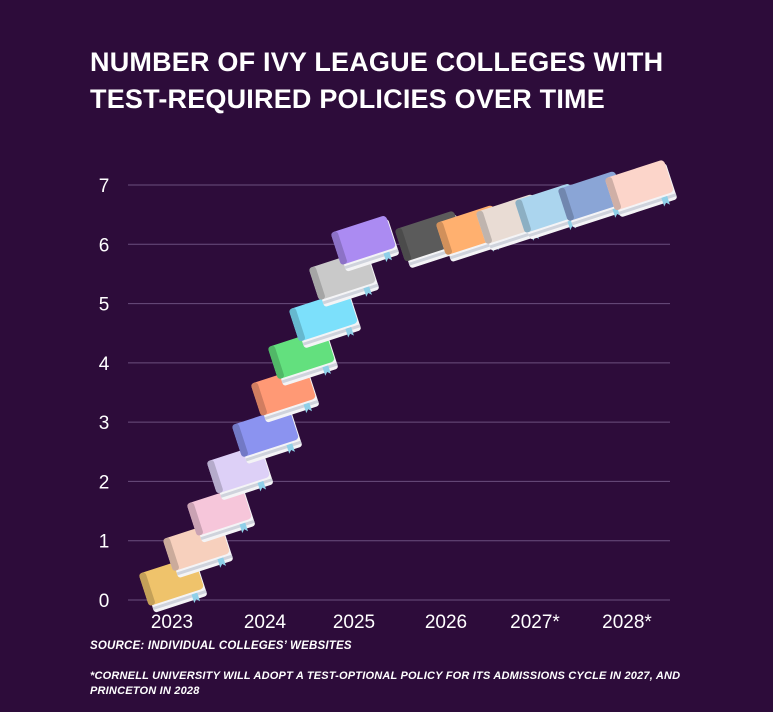 This screenshot has height=712, width=773. Describe the element at coordinates (104, 245) in the screenshot. I see `y-tick-label: 6` at that location.